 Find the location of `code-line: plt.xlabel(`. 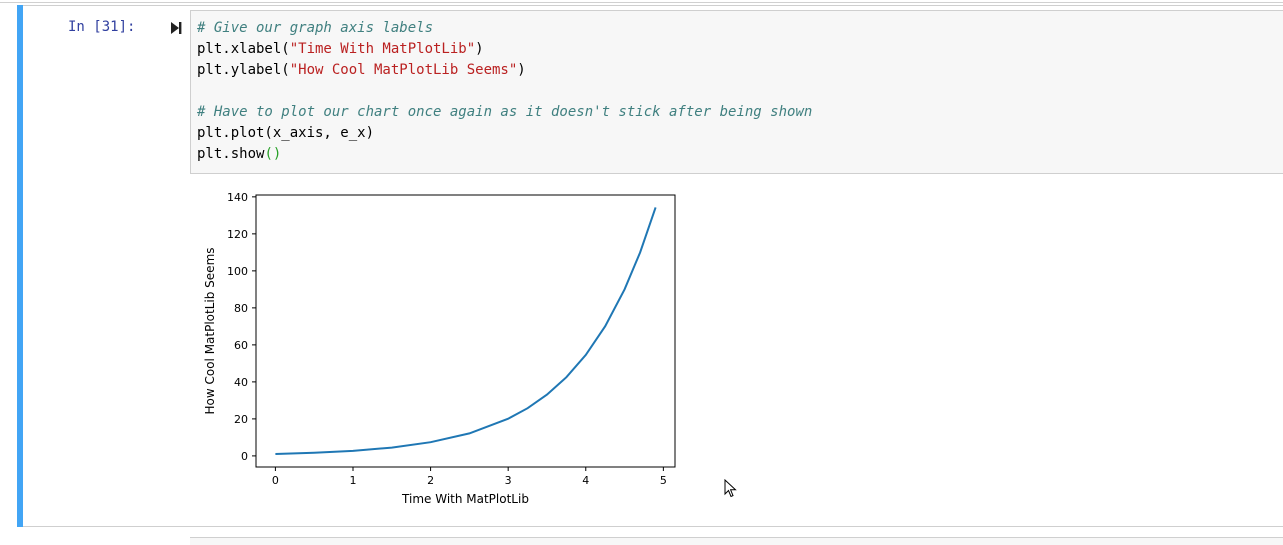

code-line: plt.xlabel( is located at coordinates (243, 49).